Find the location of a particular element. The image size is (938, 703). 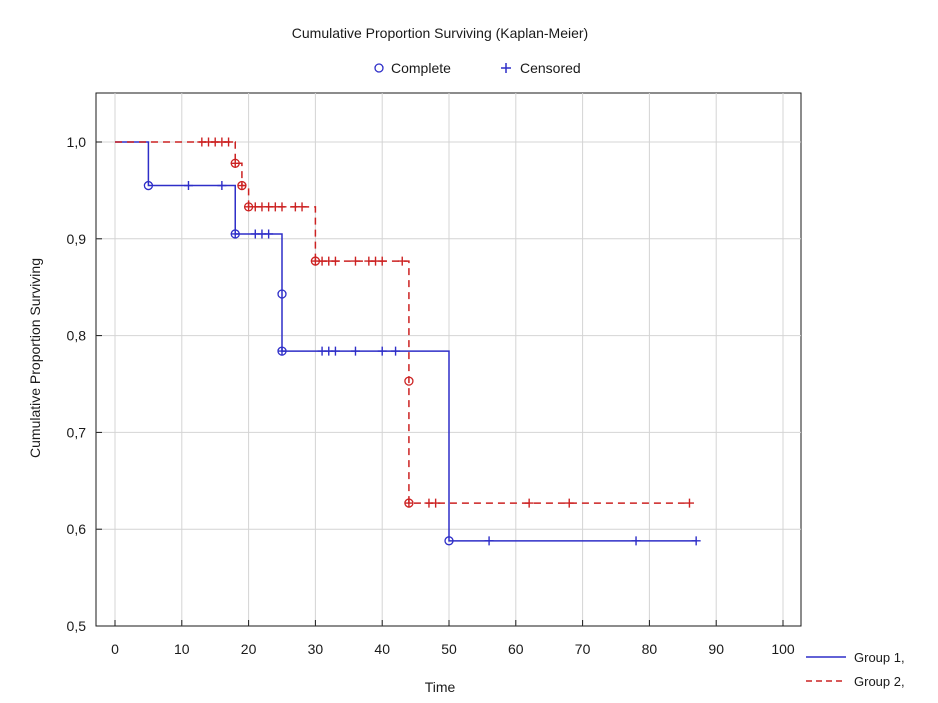

x-axis: 0 10 20 30 40 50 60 70 80 90 100 is located at coordinates (453, 638).